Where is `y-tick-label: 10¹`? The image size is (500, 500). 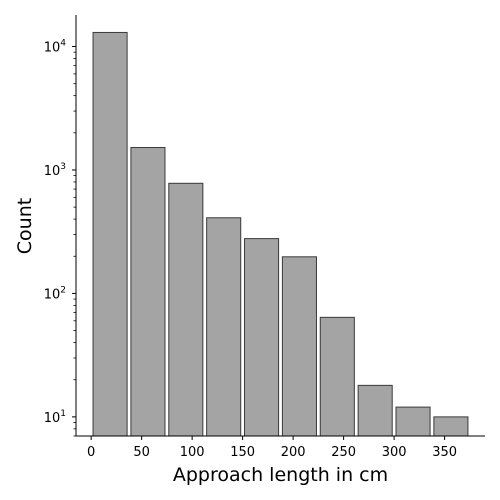
y-tick-label: 10¹ is located at coordinates (55, 417).